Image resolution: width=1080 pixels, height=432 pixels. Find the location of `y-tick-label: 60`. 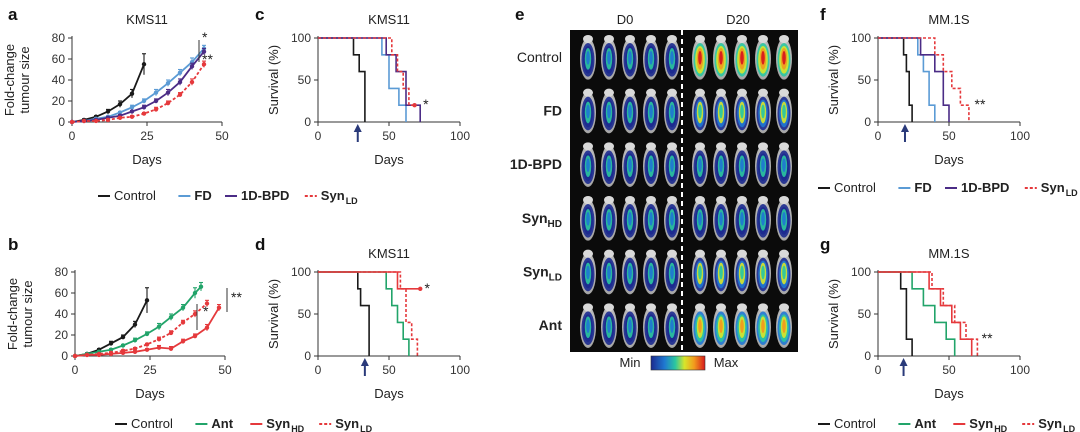

y-tick-label: 60 is located at coordinates (62, 293).